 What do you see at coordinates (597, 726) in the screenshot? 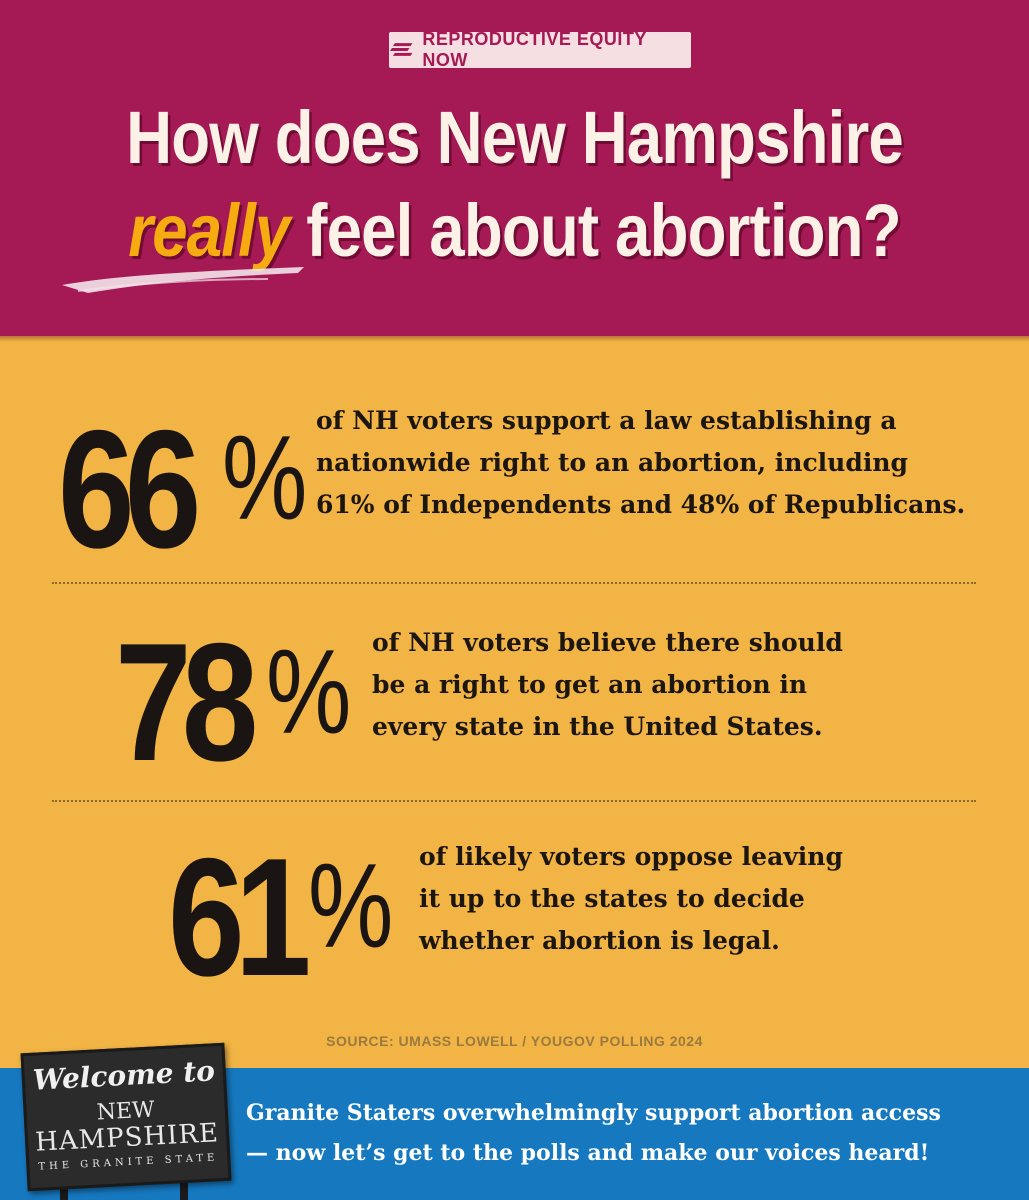
I see `stat-2-line: every state in the United States.` at bounding box center [597, 726].